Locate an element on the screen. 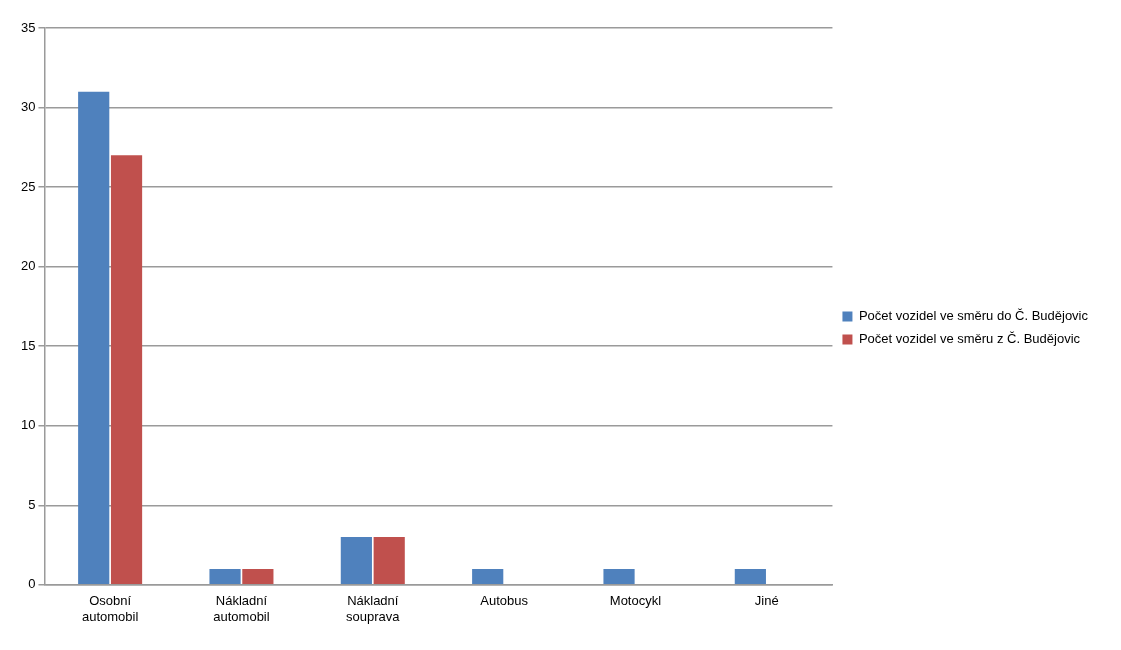 The width and height of the screenshot is (1121, 650). legend-label: Počet vozidel ve směru z Č. Budějovic is located at coordinates (969, 339).